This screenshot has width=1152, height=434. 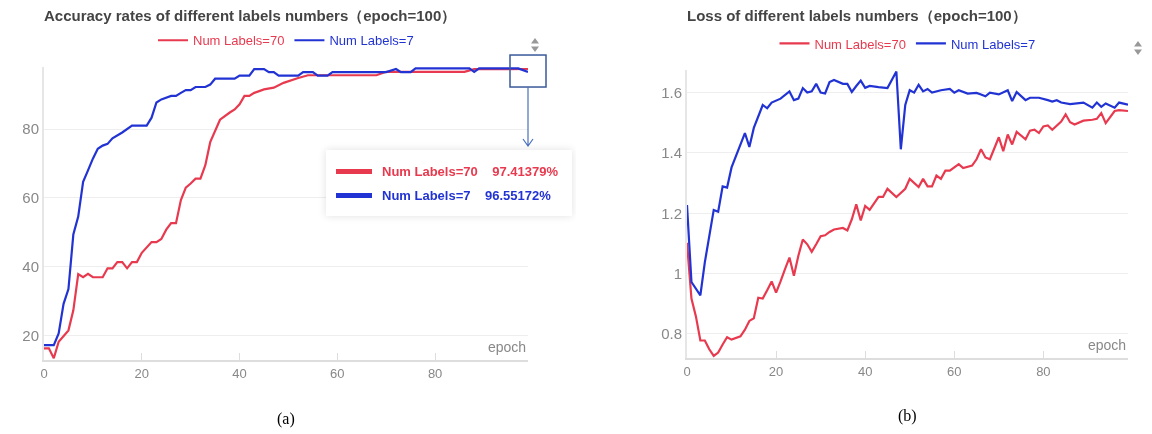 What do you see at coordinates (671, 153) in the screenshot?
I see `y-tick-label: 1.4` at bounding box center [671, 153].